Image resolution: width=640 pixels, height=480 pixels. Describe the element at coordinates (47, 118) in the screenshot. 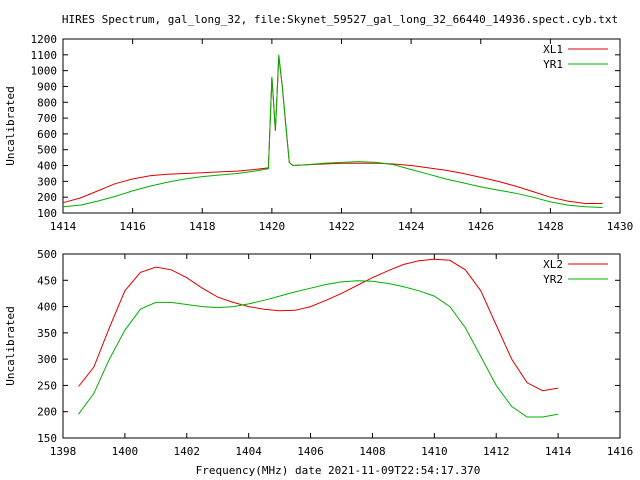

I see `y-tick-label: 700` at that location.